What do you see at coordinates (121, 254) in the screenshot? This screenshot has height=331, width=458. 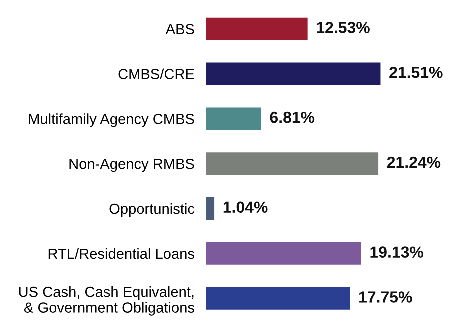 I see `y-tick-label: RTL/Residential Loans` at bounding box center [121, 254].